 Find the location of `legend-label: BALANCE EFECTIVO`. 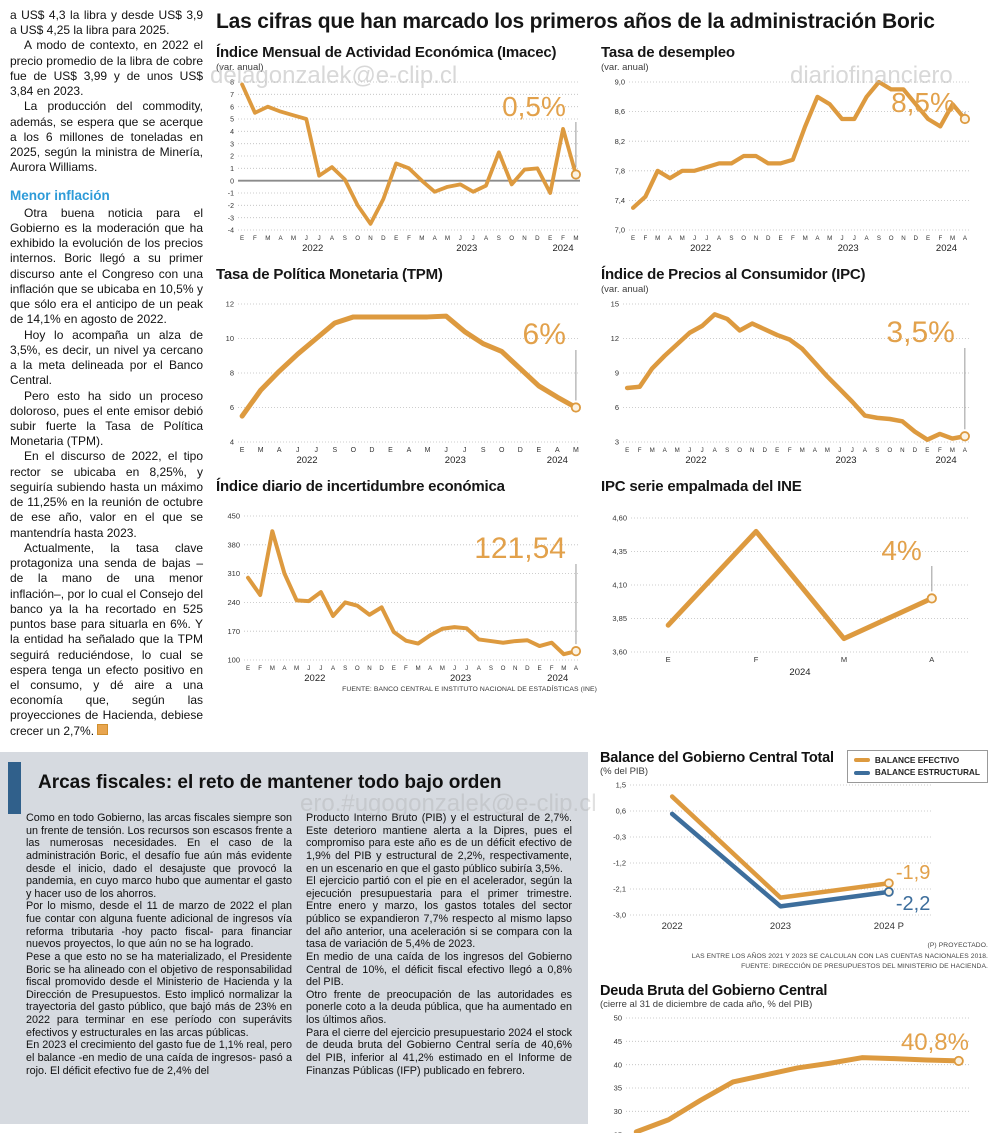

legend-label: BALANCE EFECTIVO is located at coordinates (917, 760).